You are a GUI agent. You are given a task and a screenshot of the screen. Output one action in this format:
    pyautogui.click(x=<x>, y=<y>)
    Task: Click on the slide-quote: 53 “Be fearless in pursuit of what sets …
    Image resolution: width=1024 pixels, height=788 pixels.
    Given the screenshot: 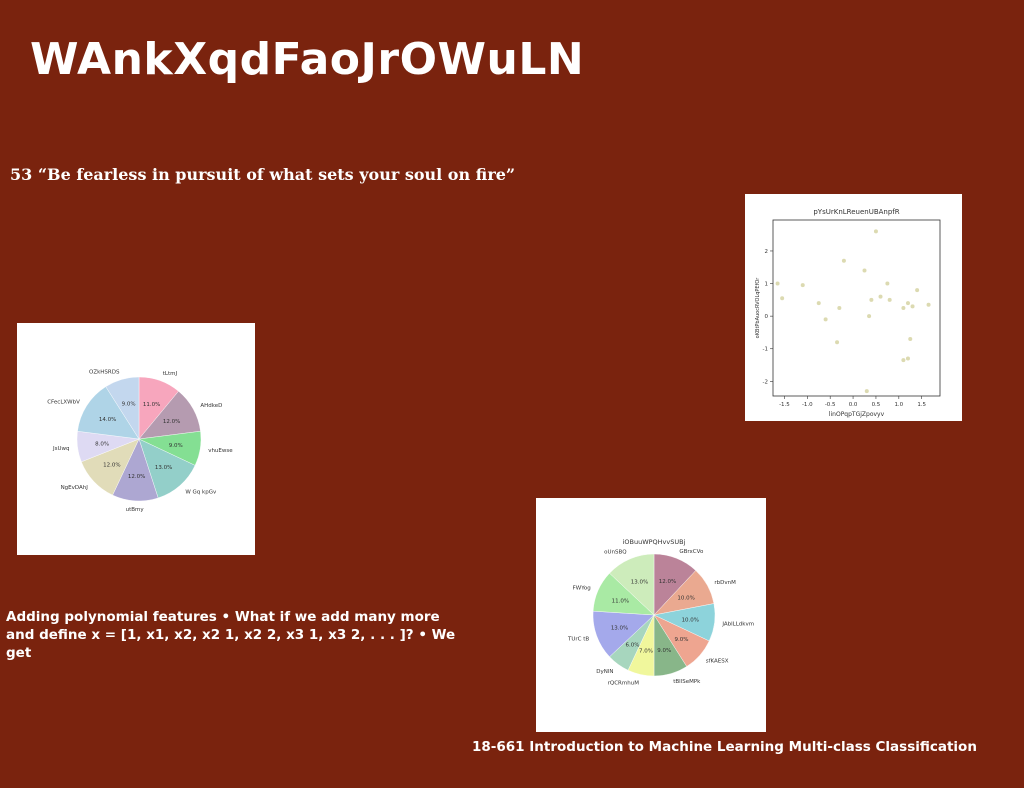 What is the action you would take?
    pyautogui.click(x=262, y=174)
    